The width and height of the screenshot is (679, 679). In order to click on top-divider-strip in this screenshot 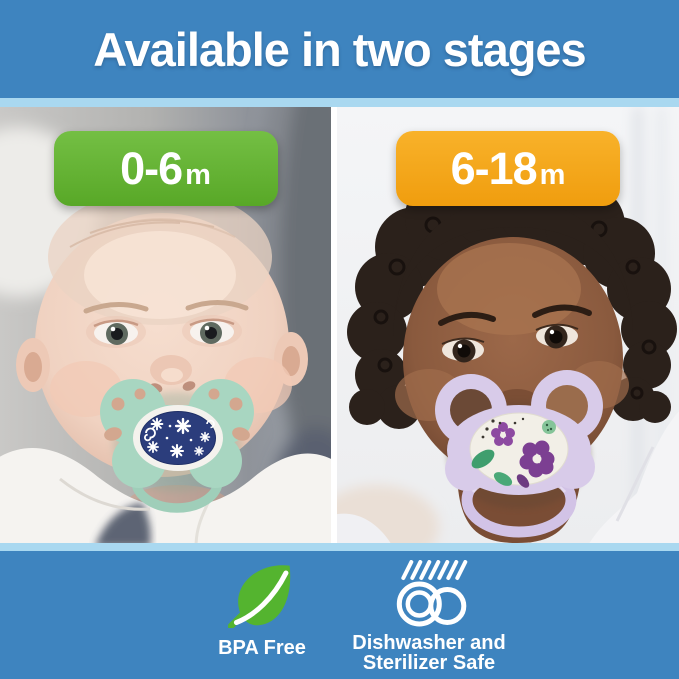, I will do `click(339, 102)`.